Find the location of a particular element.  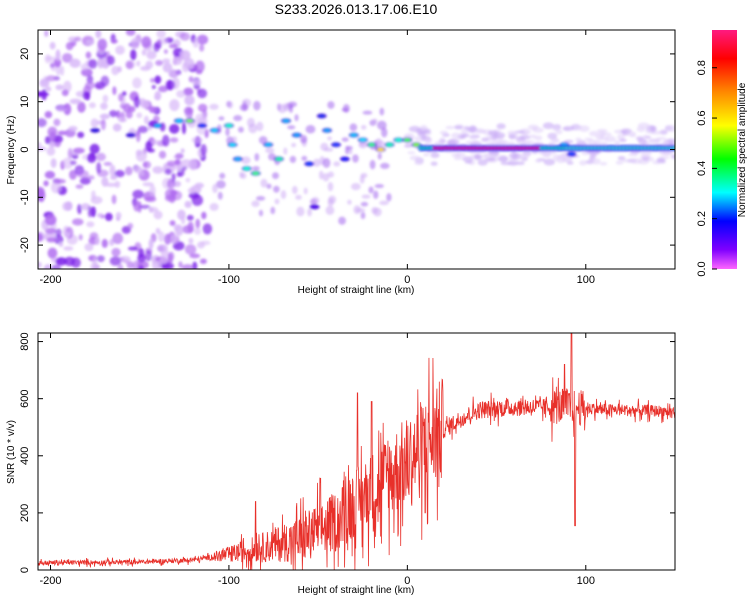

snr-y-tick-label: 0 is located at coordinates (25, 570).